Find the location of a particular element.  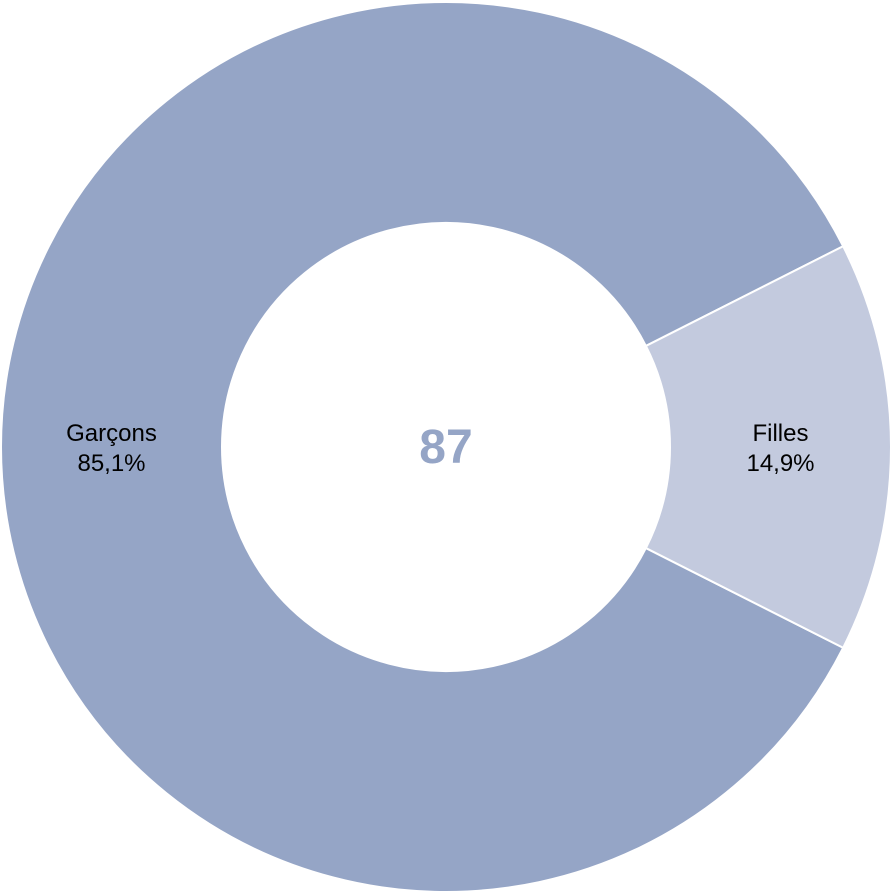

slice-filles is located at coordinates (768, 447).